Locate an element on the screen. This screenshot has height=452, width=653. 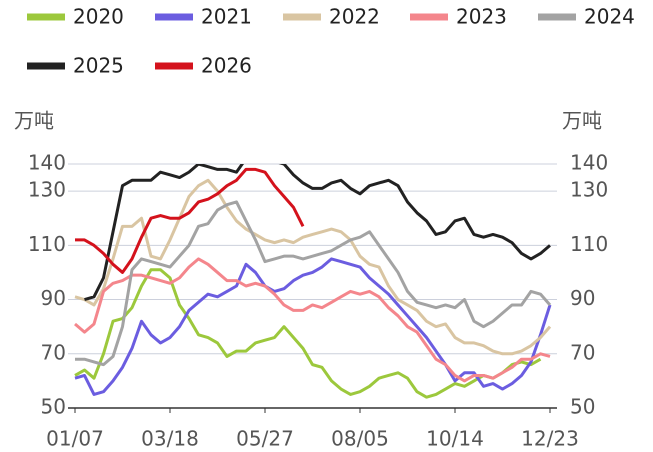
x-tick-label: 03/18 is located at coordinates (170, 439).